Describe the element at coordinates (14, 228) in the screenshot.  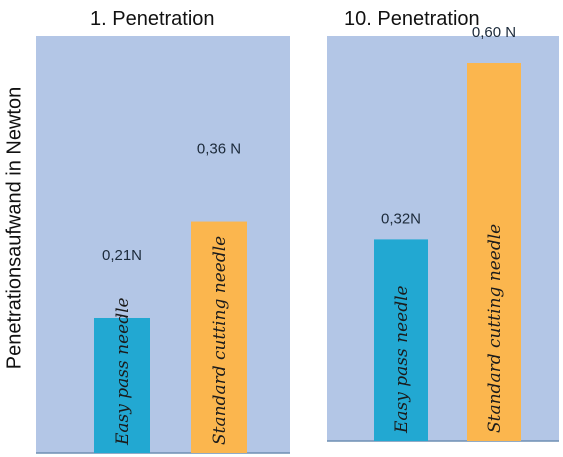
I see `y-axis-label: Penetrationsaufwand in Newton` at that location.